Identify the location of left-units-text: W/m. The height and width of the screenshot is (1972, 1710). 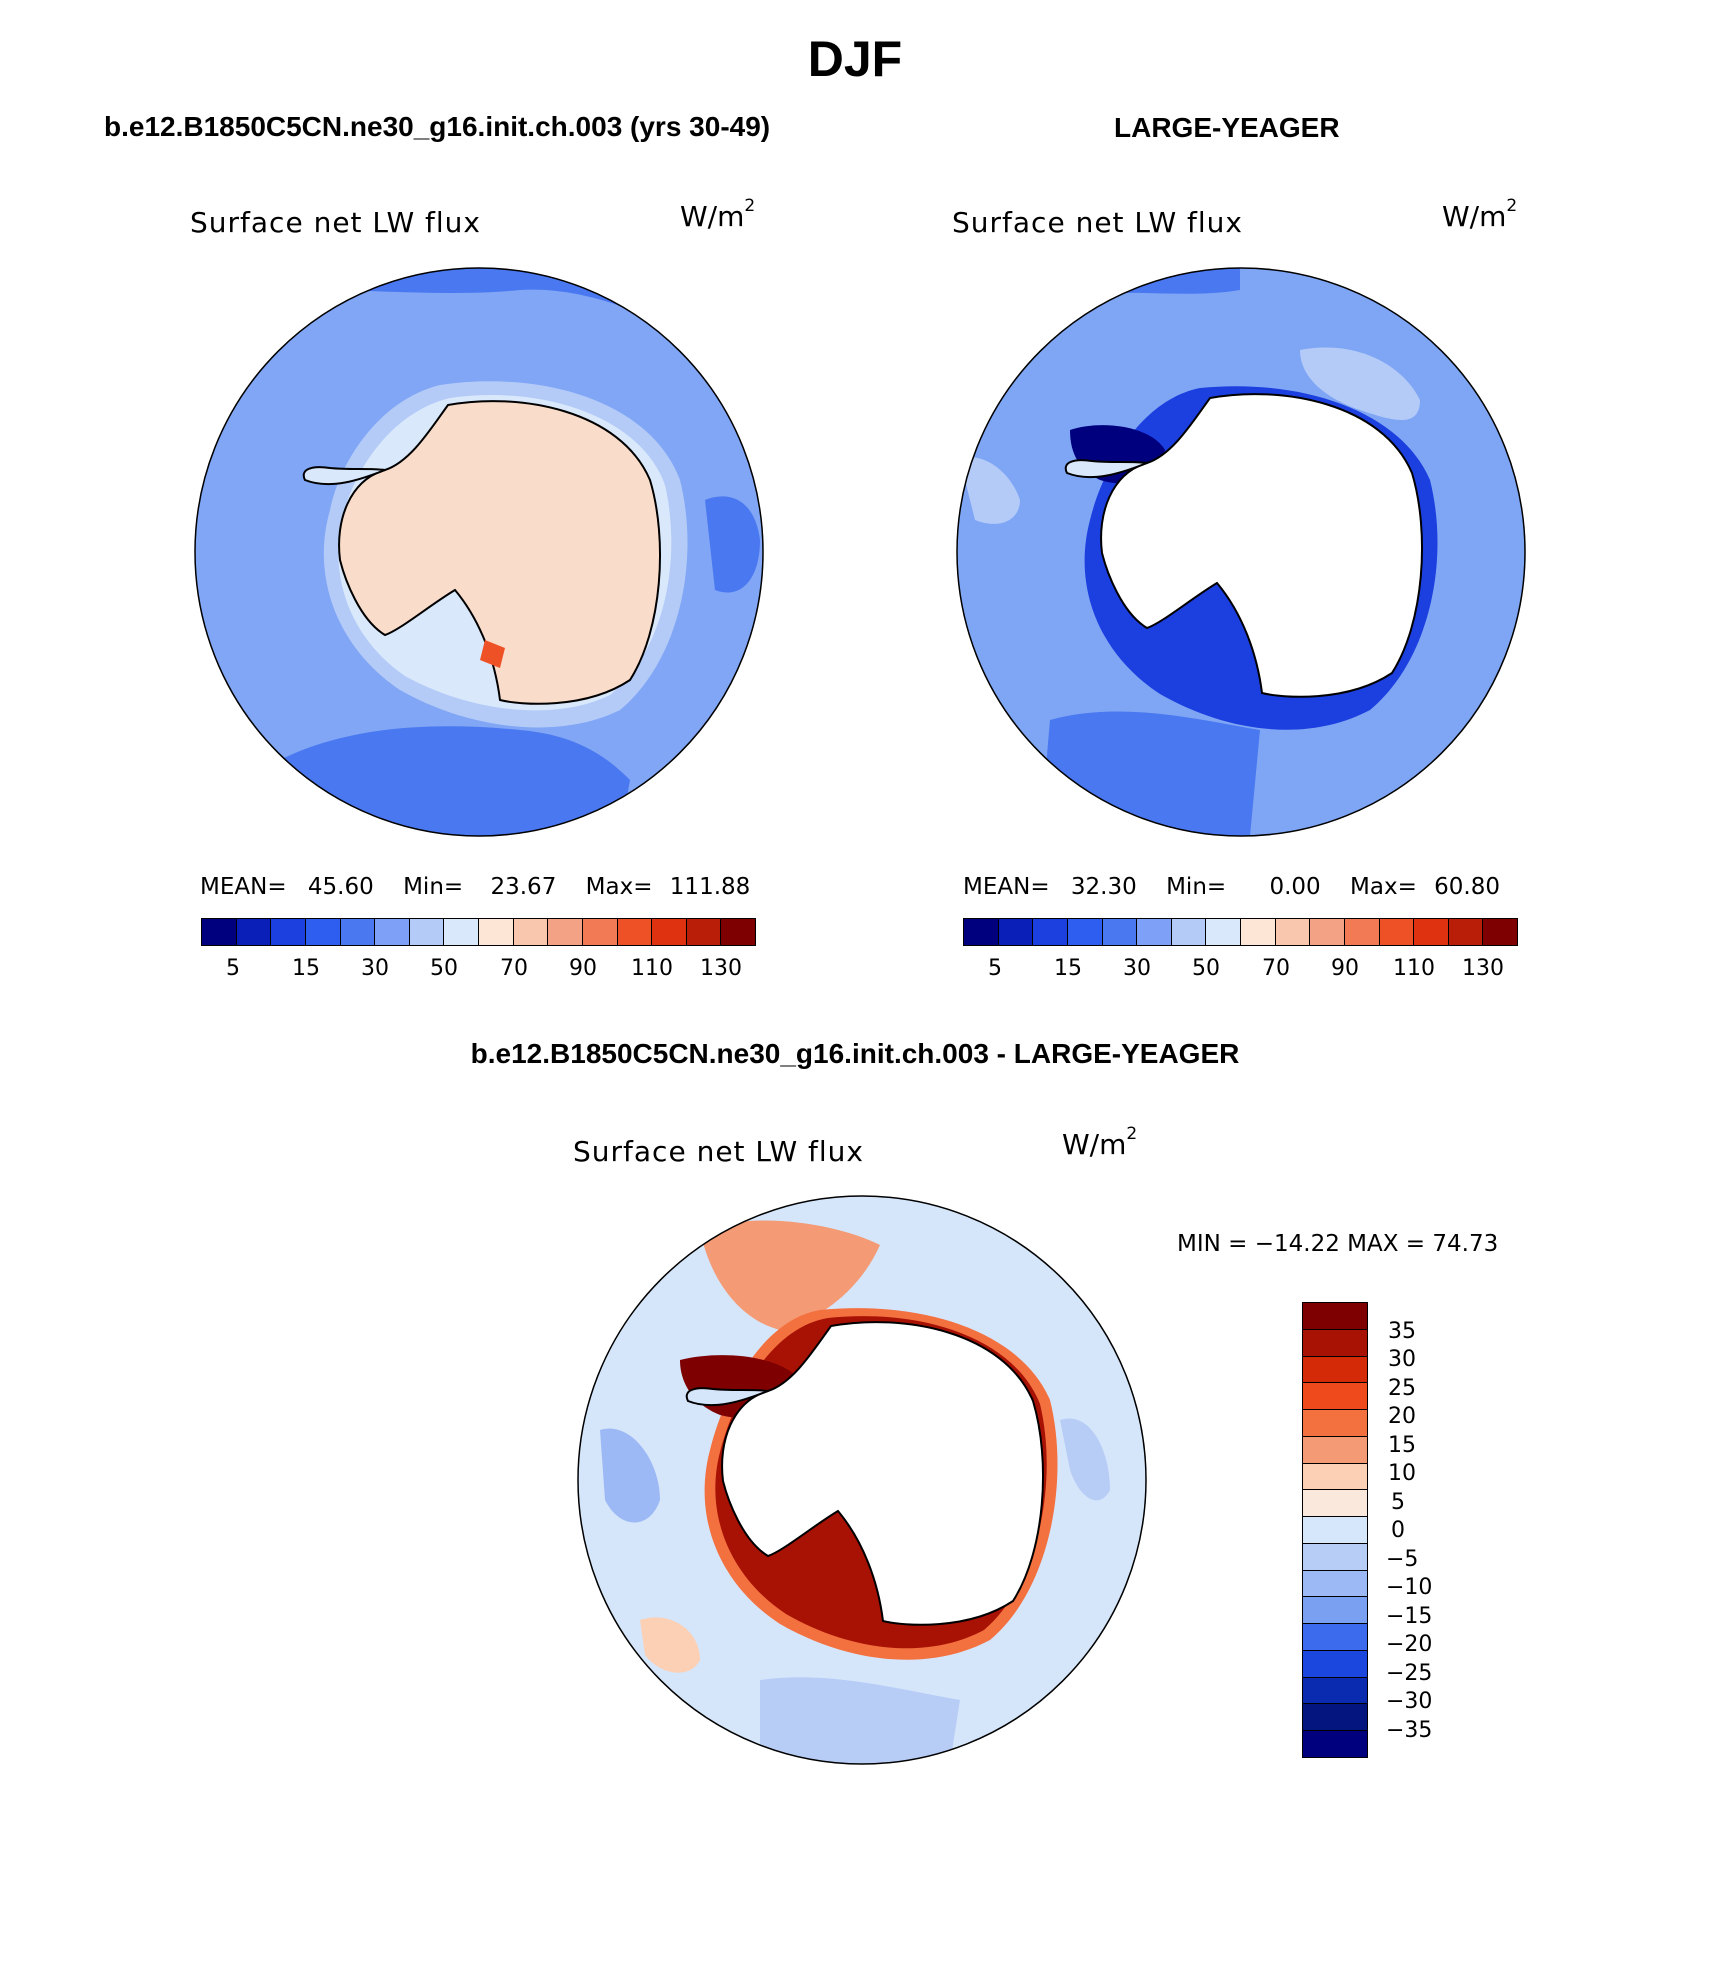
(712, 216).